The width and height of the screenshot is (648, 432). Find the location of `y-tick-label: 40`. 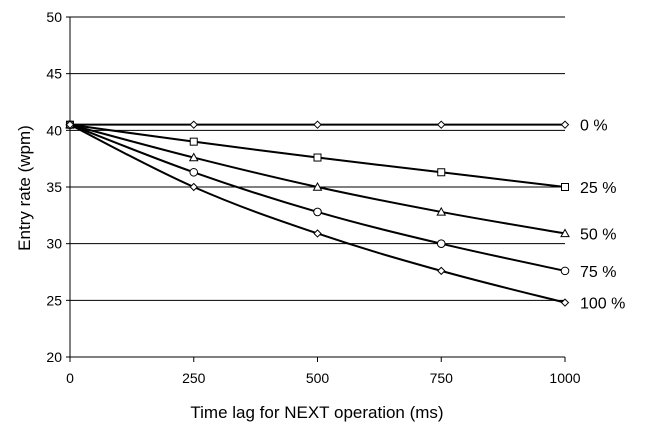

y-tick-label: 40 is located at coordinates (54, 130).